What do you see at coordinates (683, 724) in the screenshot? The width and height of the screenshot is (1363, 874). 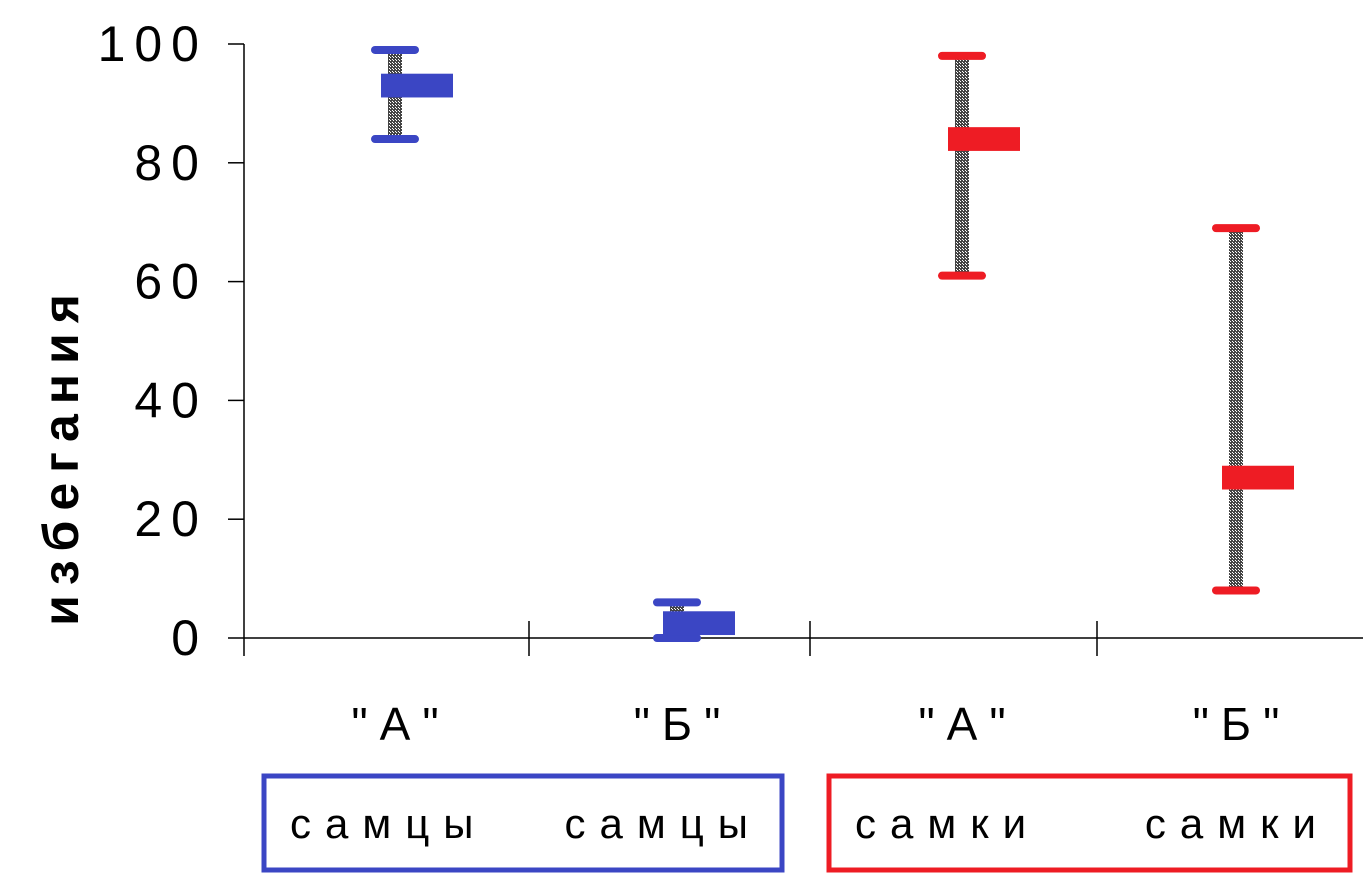 I see `category-label-1: "Б"` at bounding box center [683, 724].